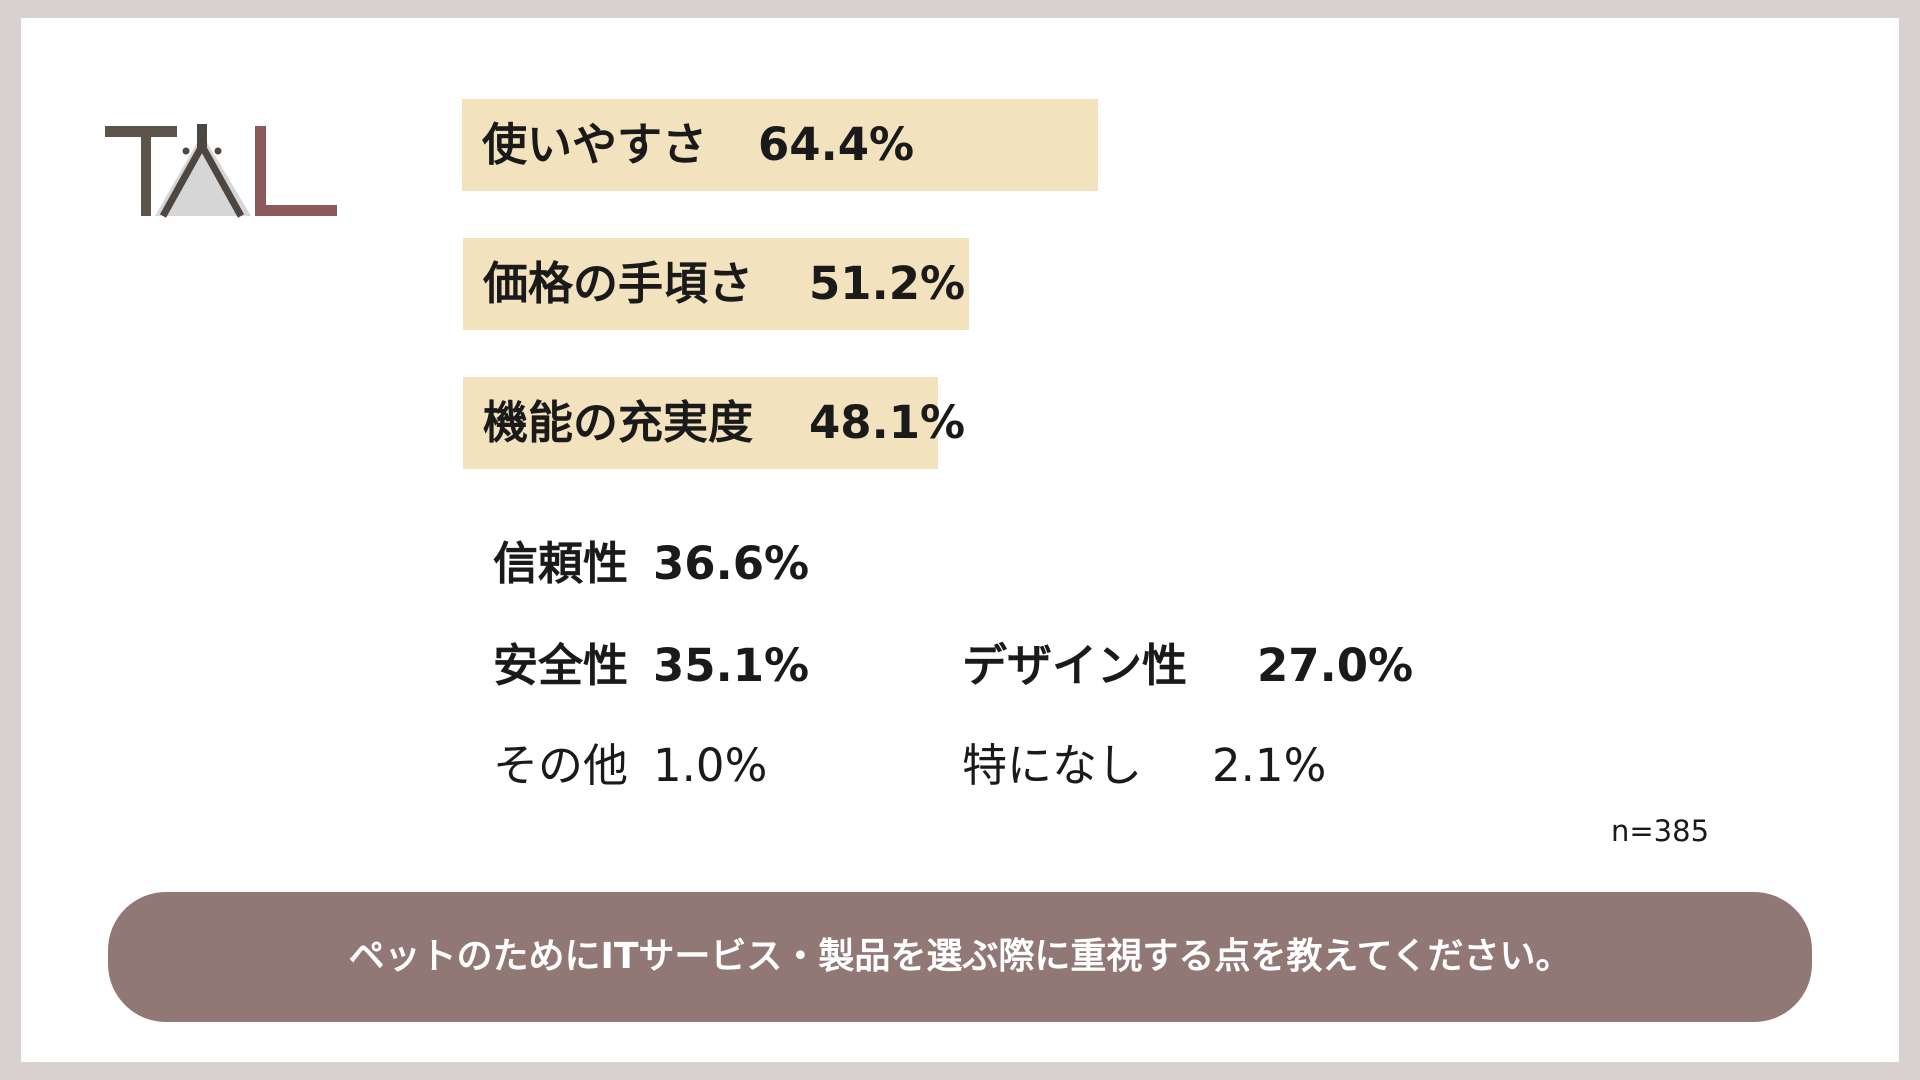  Describe the element at coordinates (1335, 665) in the screenshot. I see `stat-value-label: 27.0%` at that location.